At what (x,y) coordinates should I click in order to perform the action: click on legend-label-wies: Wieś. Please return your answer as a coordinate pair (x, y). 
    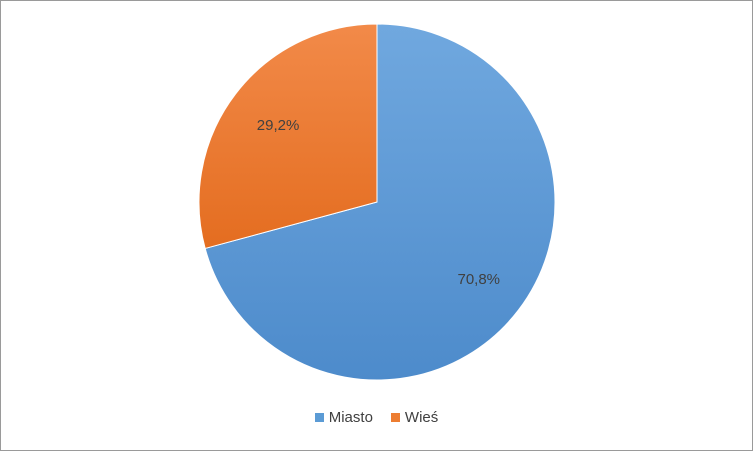
    Looking at the image, I should click on (421, 417).